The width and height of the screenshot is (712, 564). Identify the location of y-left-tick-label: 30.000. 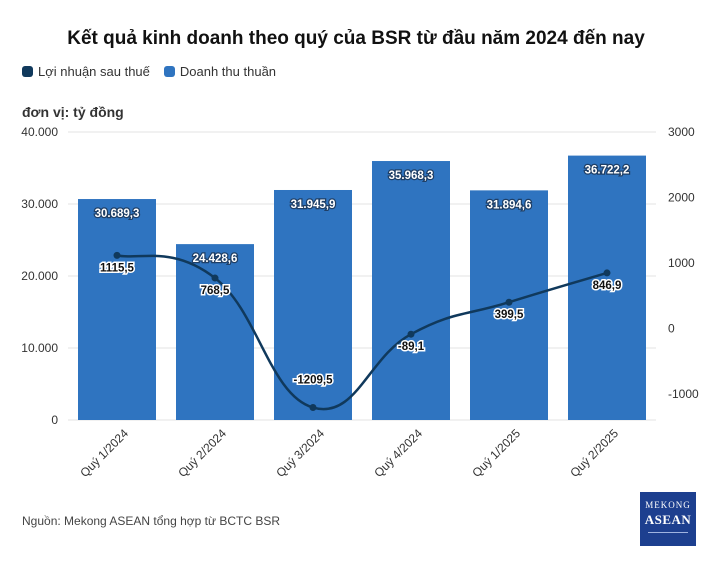
(39, 204).